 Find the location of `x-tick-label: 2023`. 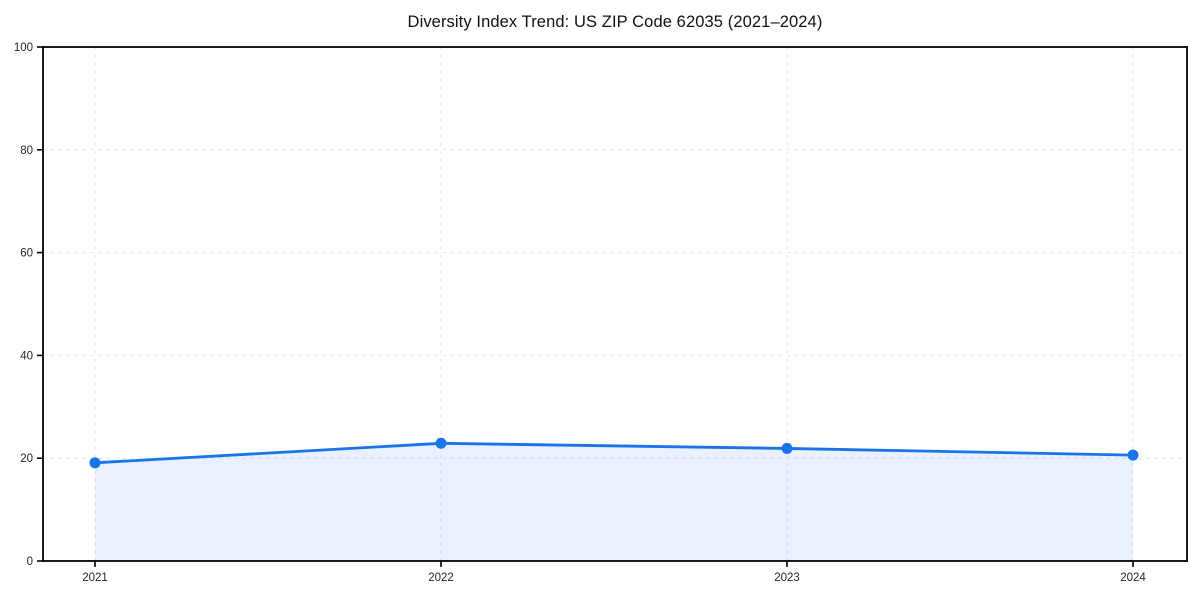

x-tick-label: 2023 is located at coordinates (787, 578).